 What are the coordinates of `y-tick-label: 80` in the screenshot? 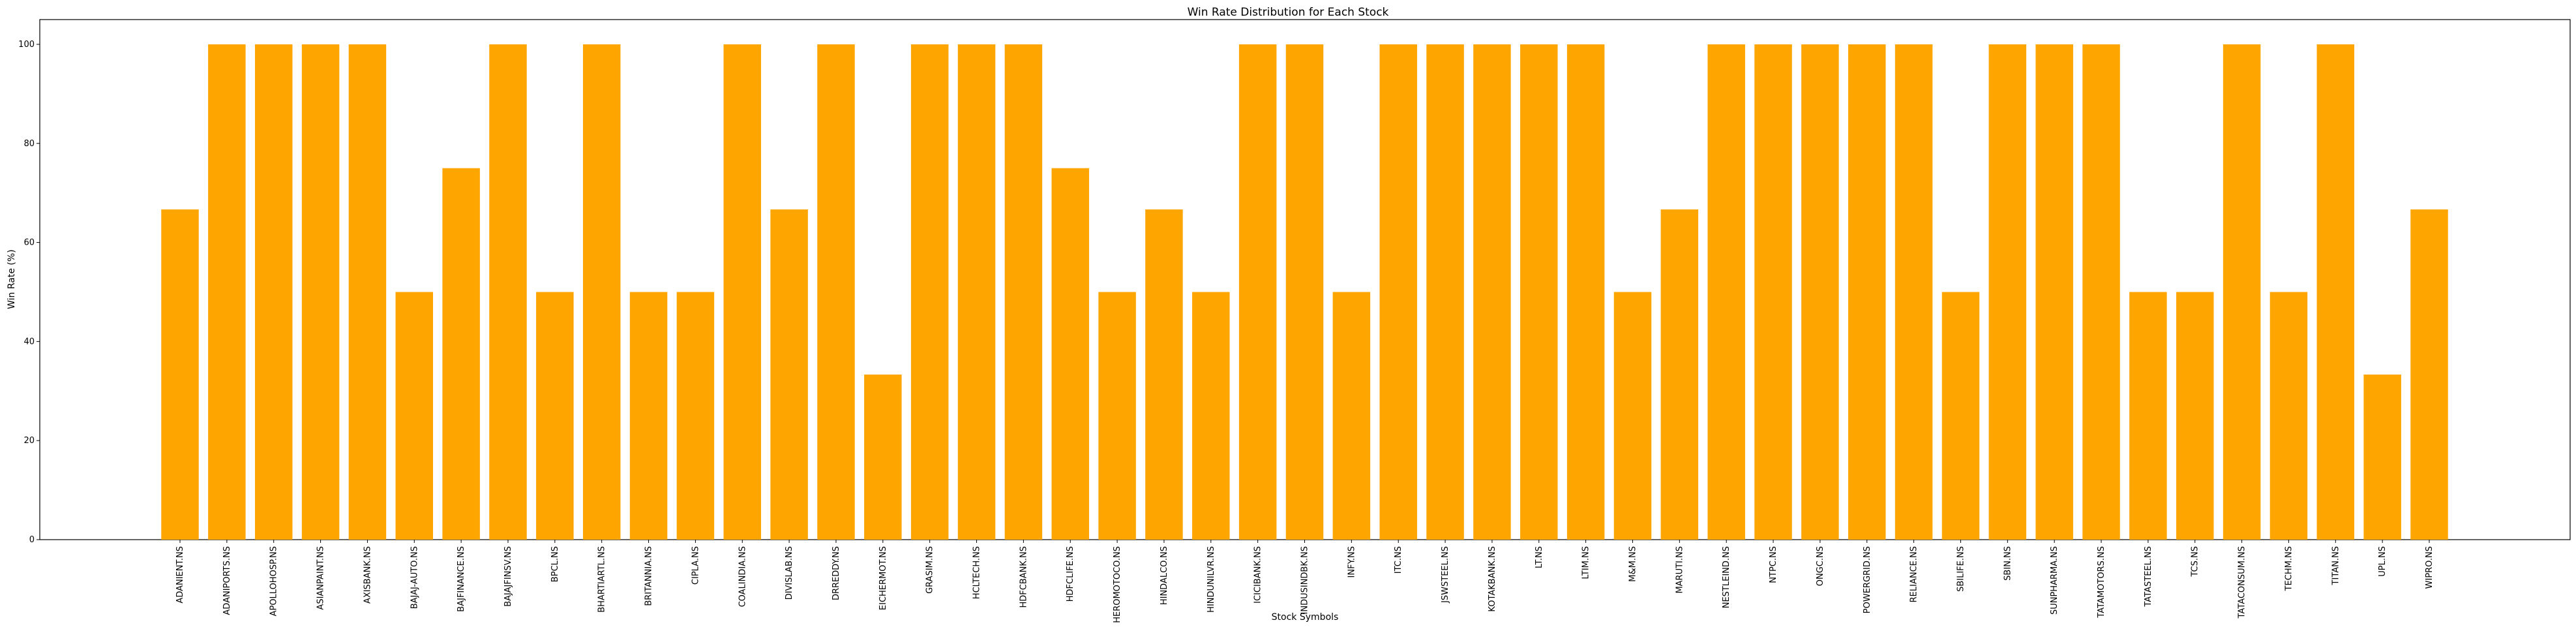 It's located at (29, 144).